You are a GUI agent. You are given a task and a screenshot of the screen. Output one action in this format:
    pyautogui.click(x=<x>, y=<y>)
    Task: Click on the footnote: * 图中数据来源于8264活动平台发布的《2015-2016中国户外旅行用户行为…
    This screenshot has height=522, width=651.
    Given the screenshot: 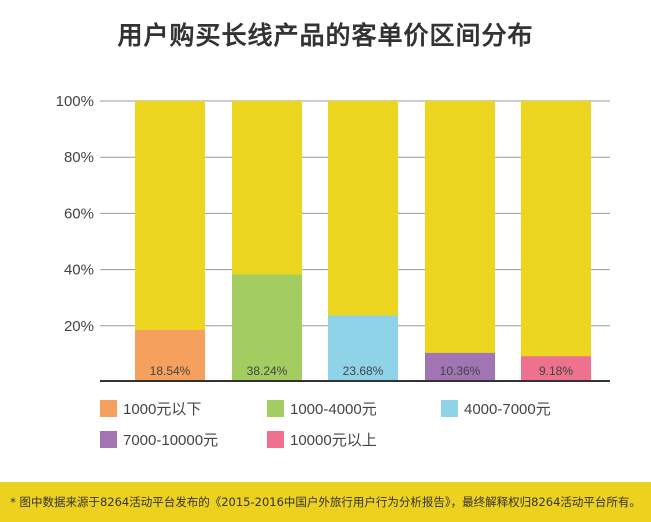 What is the action you would take?
    pyautogui.click(x=325, y=502)
    